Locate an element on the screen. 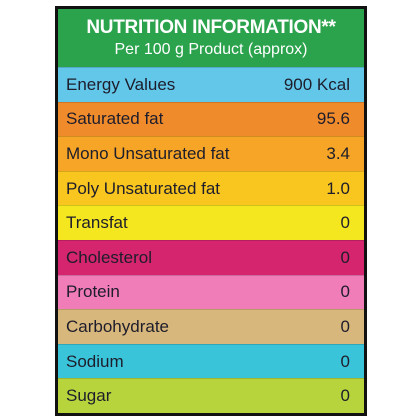 The height and width of the screenshot is (420, 420). nutrient-name: Carbohydrate is located at coordinates (118, 326).